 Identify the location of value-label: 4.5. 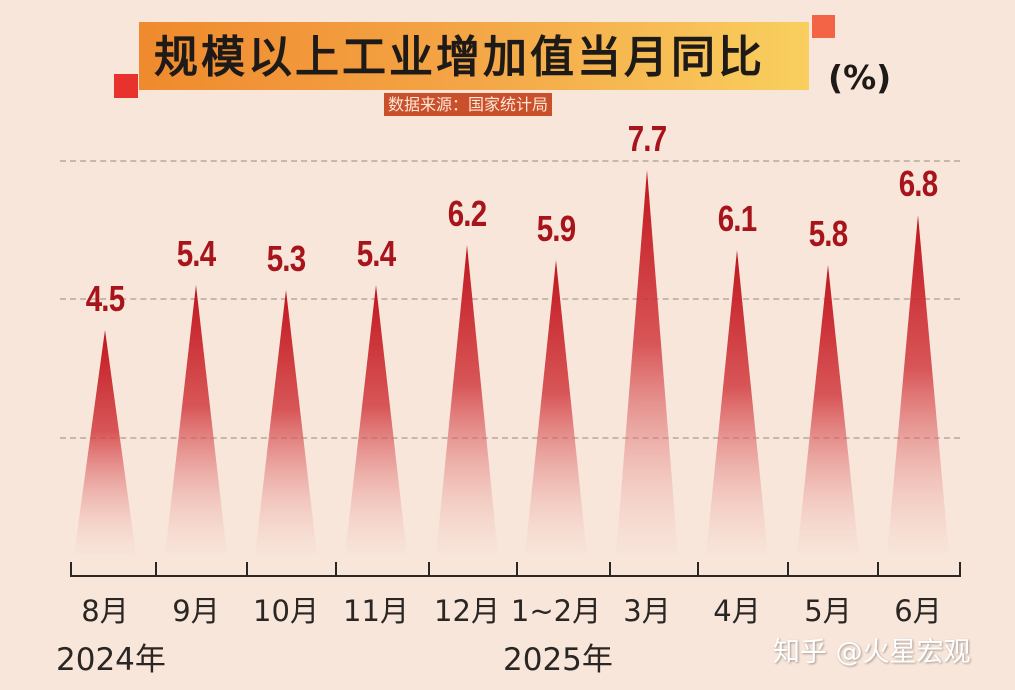
(105, 298).